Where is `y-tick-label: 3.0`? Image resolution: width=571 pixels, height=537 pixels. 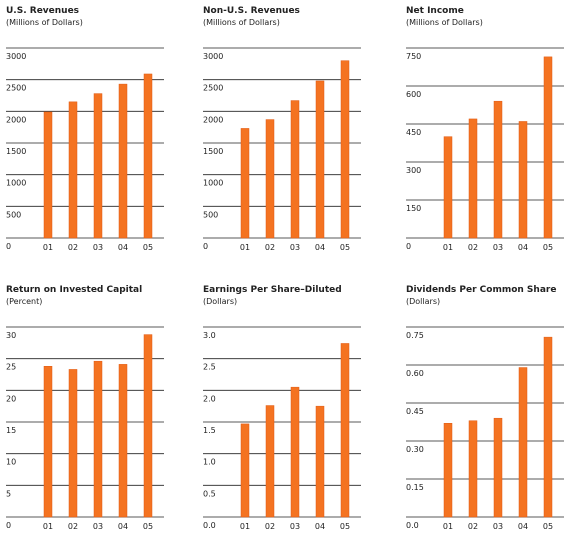
y-tick-label: 3.0 is located at coordinates (209, 335).